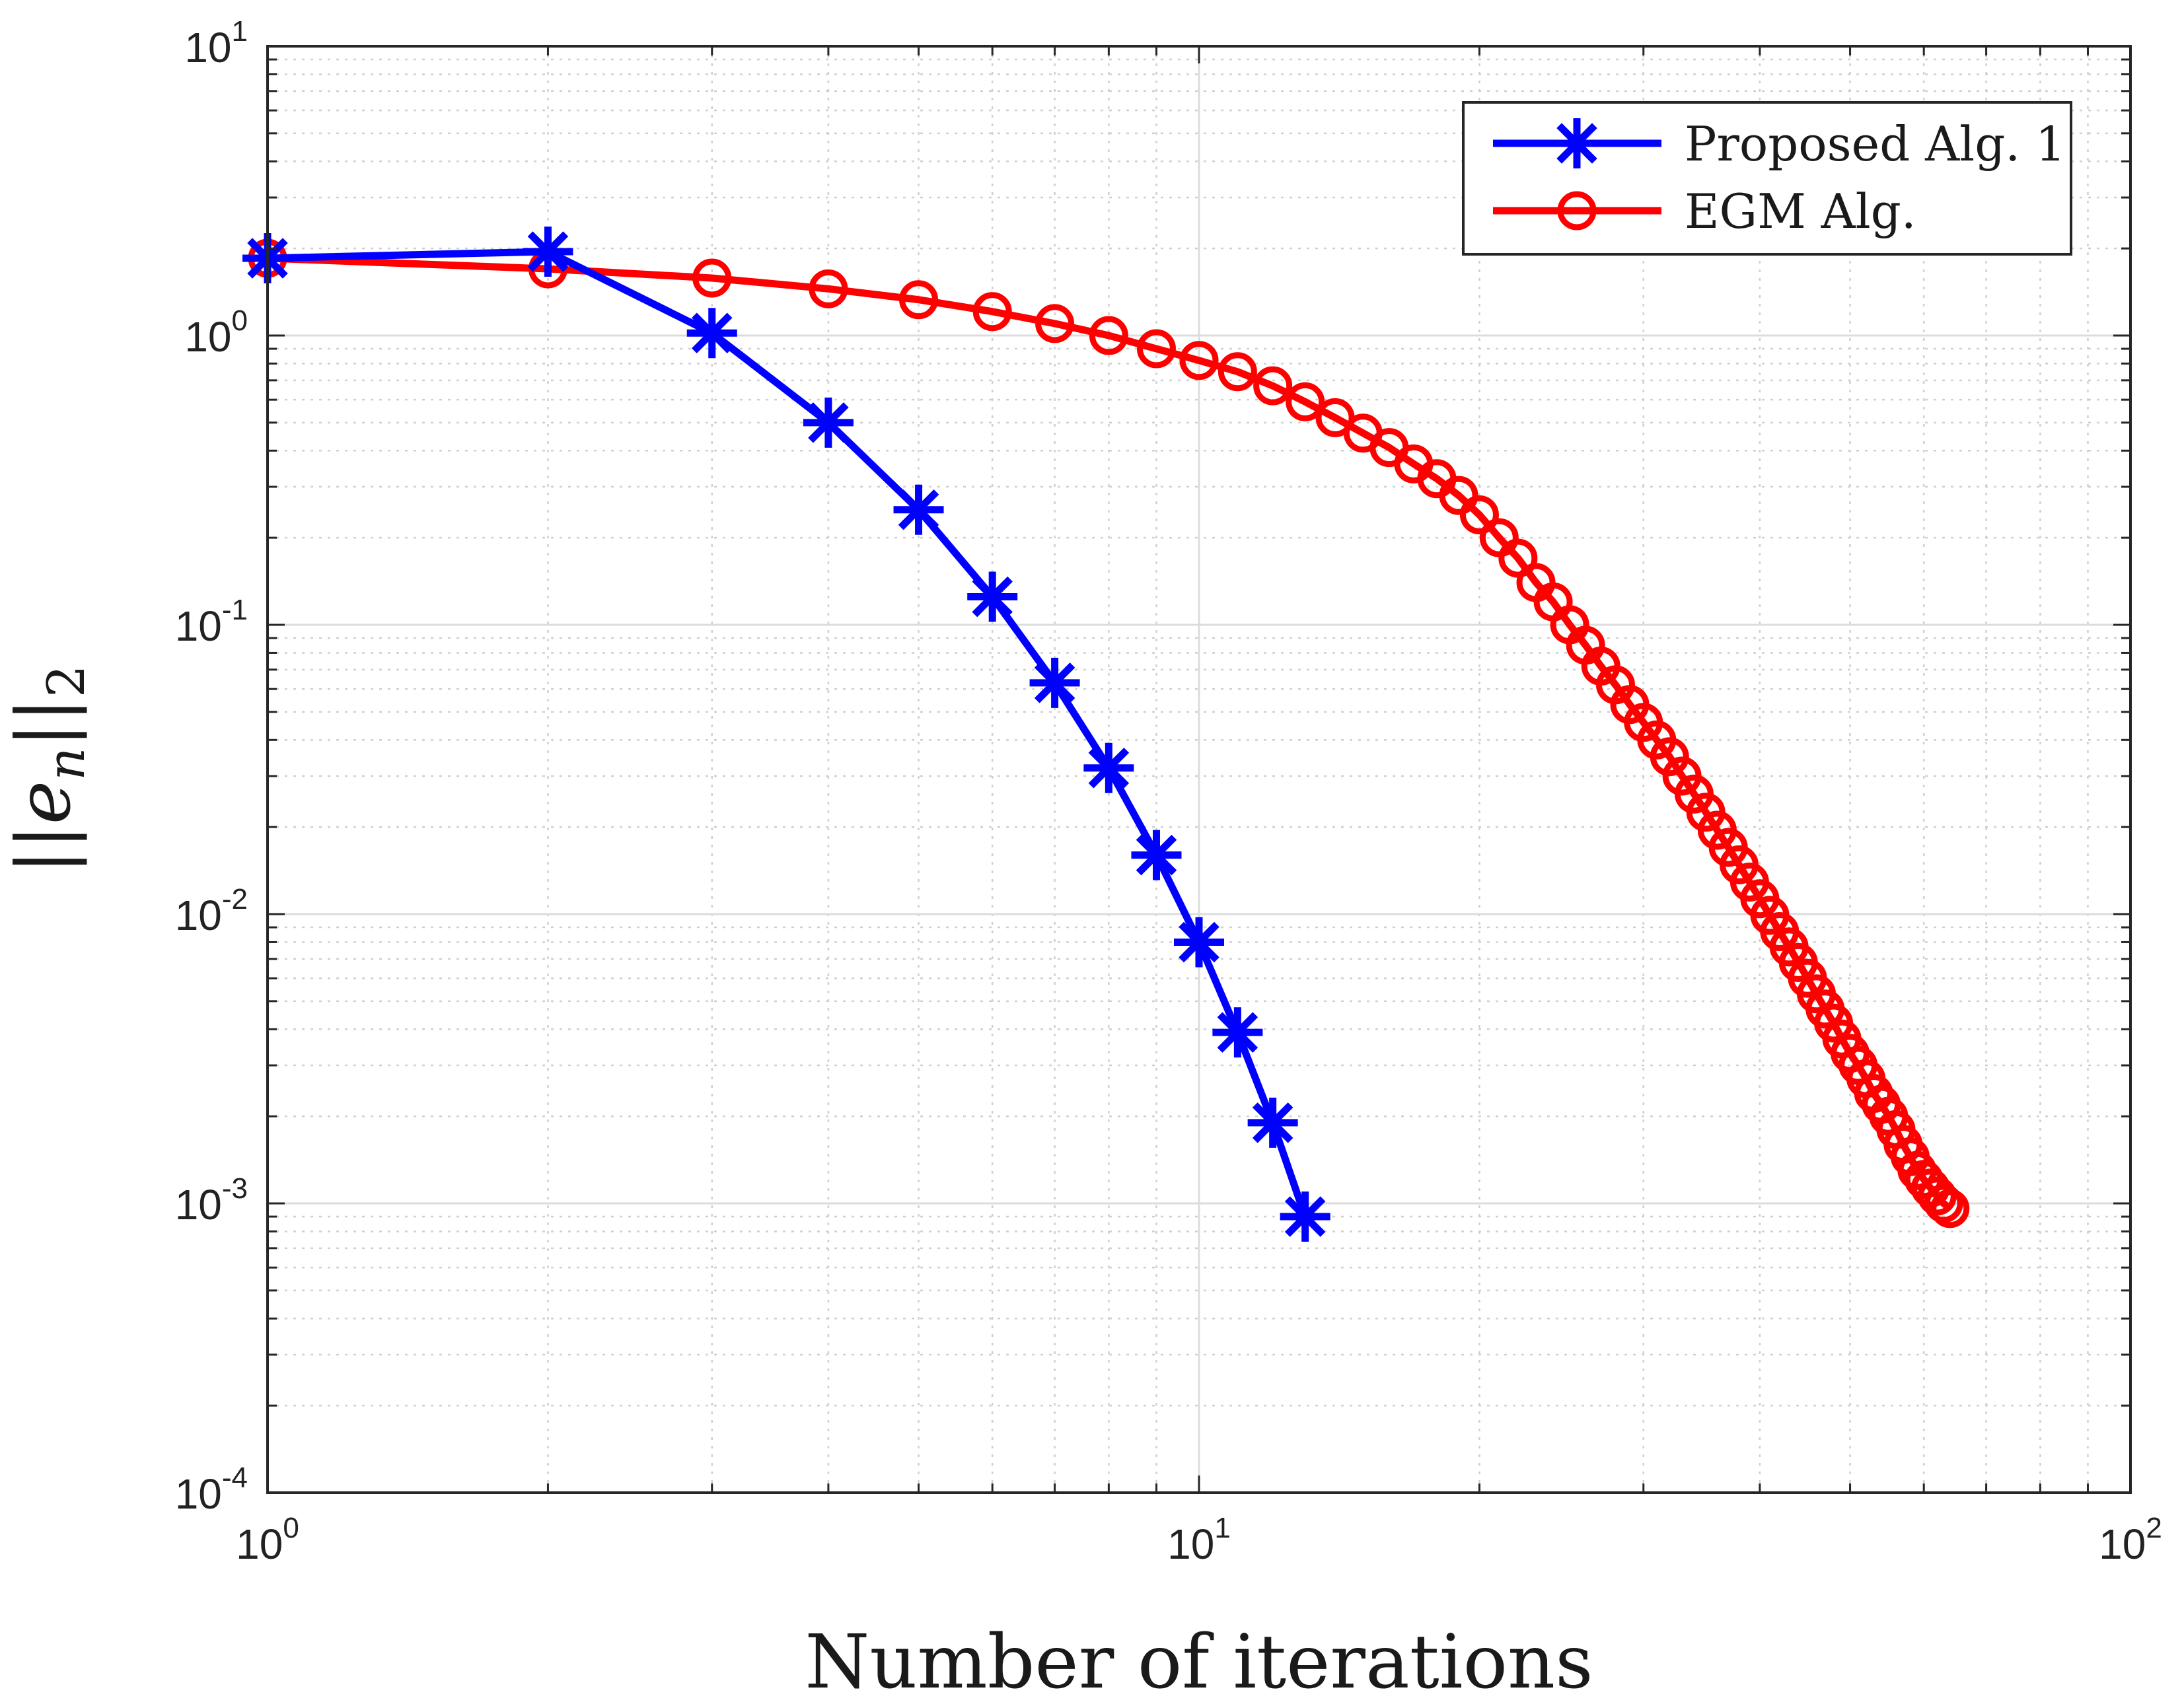 The image size is (2184, 1708). I want to click on y-tick-label: 10¹, so click(216, 43).